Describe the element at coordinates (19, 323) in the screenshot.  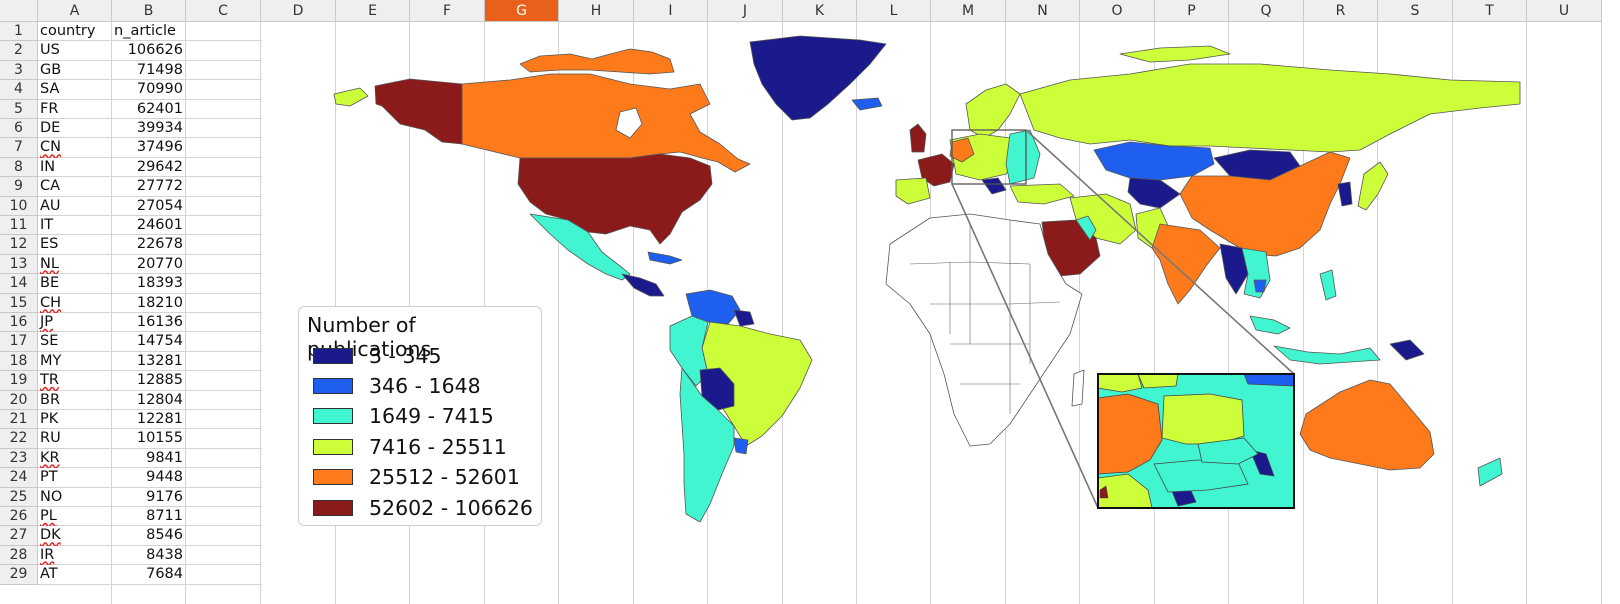
I see `row-header: 16` at that location.